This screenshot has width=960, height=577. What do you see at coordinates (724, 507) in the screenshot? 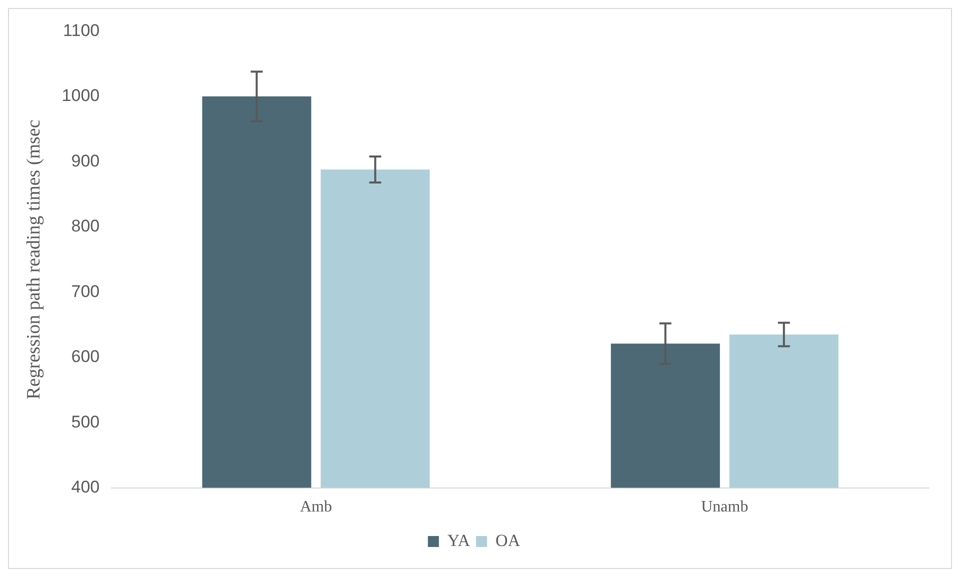
I see `x-tick-label: Unamb` at bounding box center [724, 507].